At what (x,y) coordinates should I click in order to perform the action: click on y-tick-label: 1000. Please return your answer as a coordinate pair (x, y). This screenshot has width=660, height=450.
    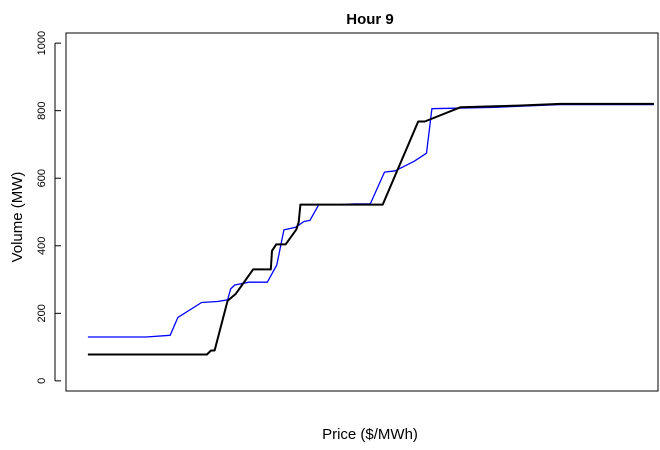
    Looking at the image, I should click on (42, 43).